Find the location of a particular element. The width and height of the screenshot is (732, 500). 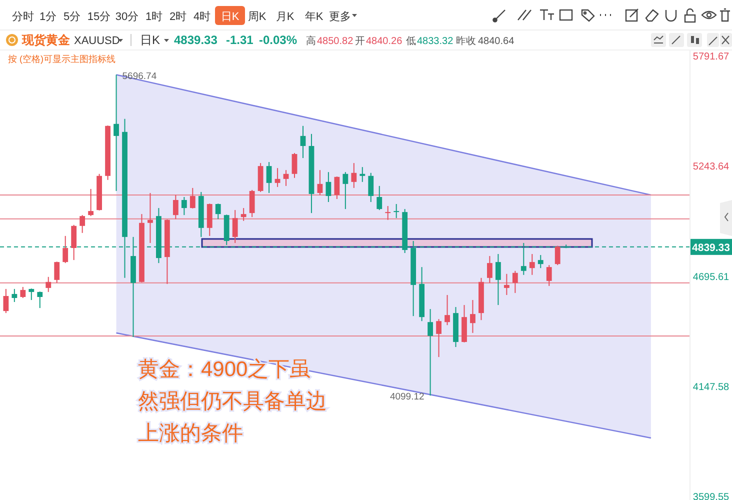

chart-subtitle: XAUUSD is located at coordinates (97, 41).